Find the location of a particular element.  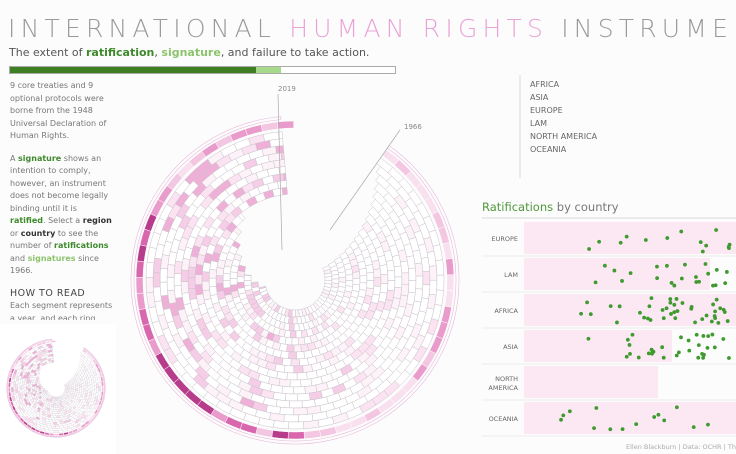

text: since 1966. is located at coordinates (54, 264).